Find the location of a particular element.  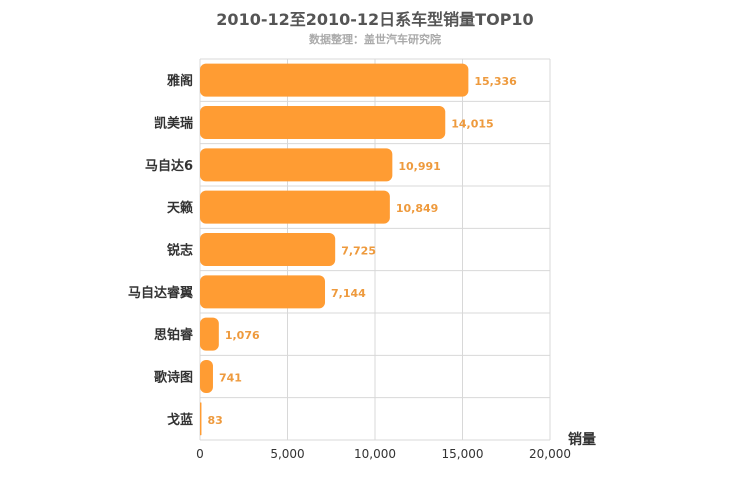

value-label: 741 is located at coordinates (230, 378).